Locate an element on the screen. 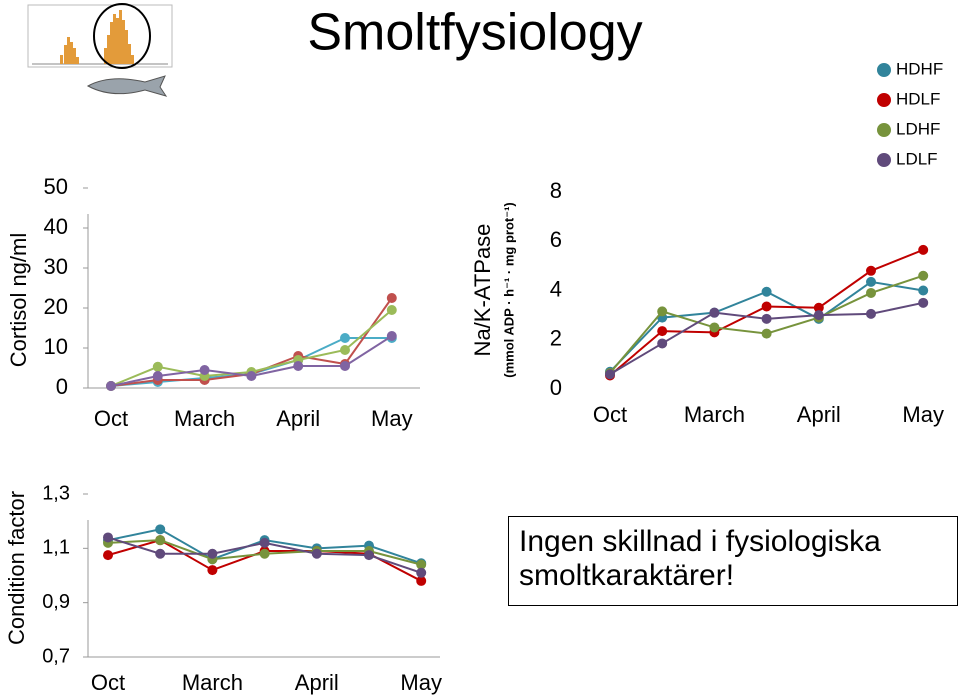  y-tick-label: 2 is located at coordinates (556, 338).